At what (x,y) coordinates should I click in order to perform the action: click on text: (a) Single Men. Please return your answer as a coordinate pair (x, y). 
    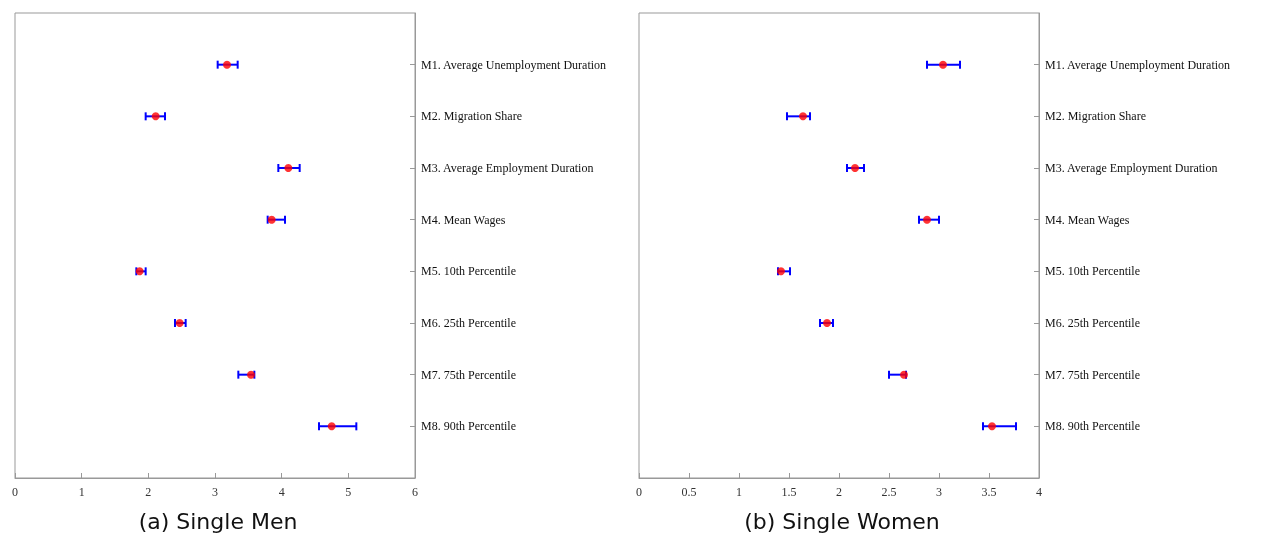
    Looking at the image, I should click on (218, 521).